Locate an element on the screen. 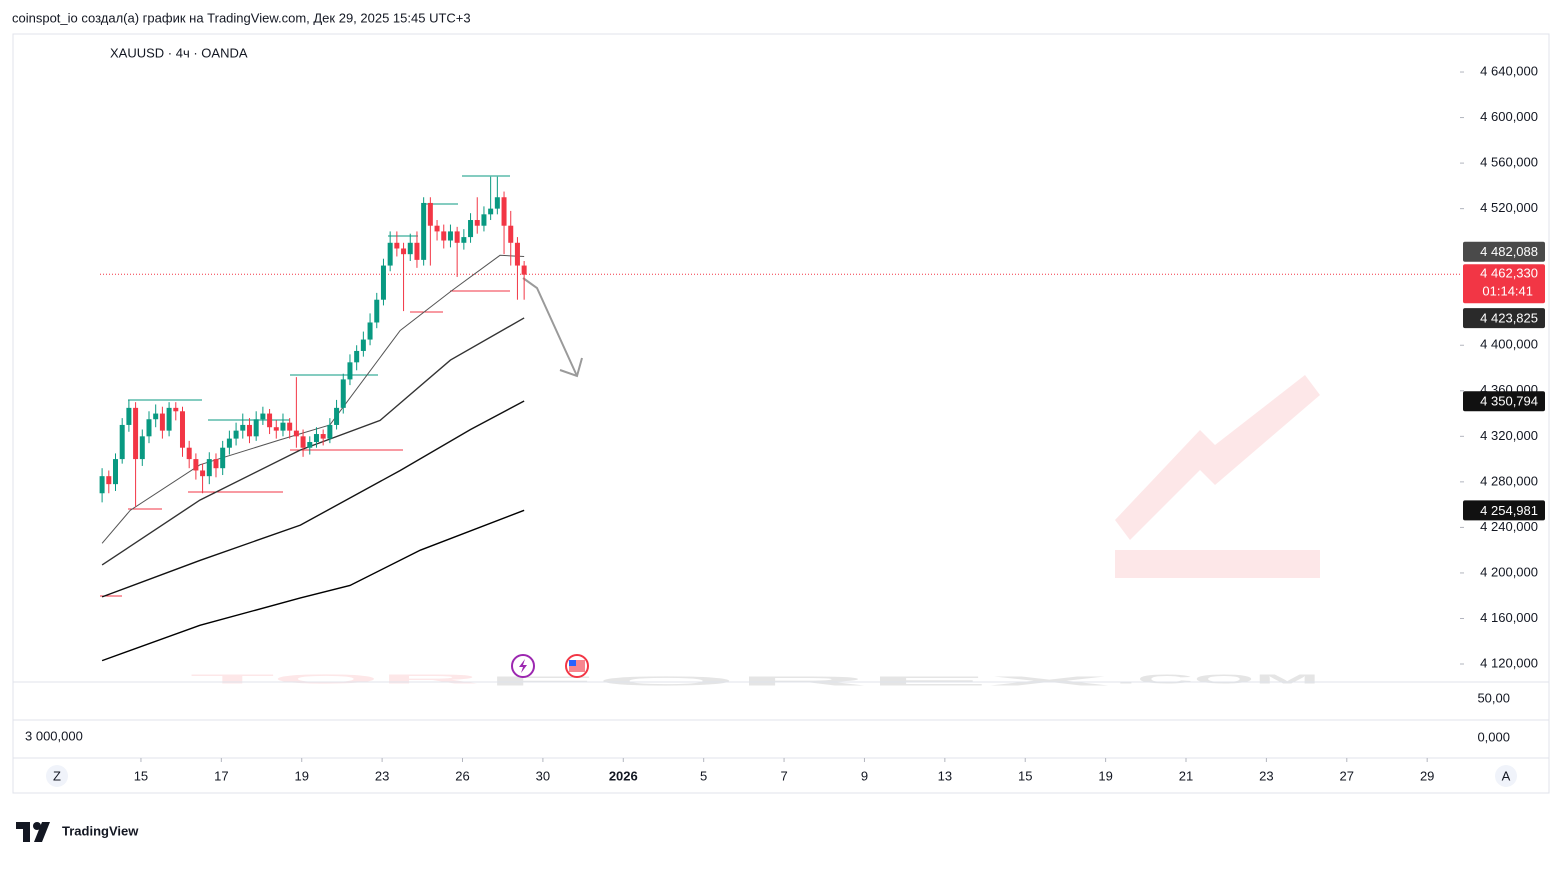 Image resolution: width=1562 pixels, height=874 pixels. button-z-label: Z is located at coordinates (57, 775).